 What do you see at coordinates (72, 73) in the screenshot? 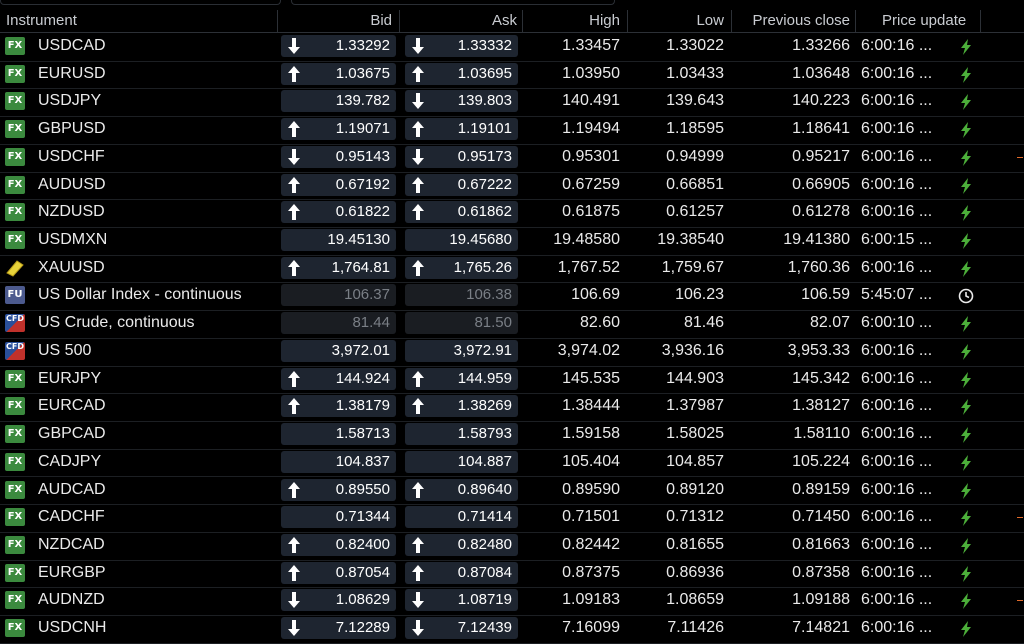
I see `instrument-name: EURUSD` at bounding box center [72, 73].